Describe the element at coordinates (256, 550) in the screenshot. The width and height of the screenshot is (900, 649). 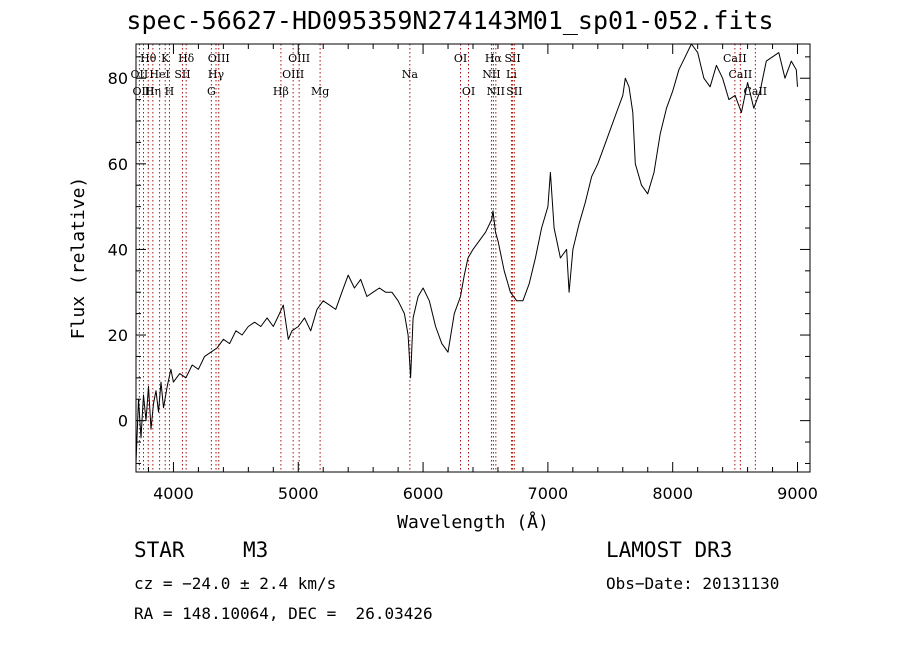
I see `object-subclass: M3` at that location.